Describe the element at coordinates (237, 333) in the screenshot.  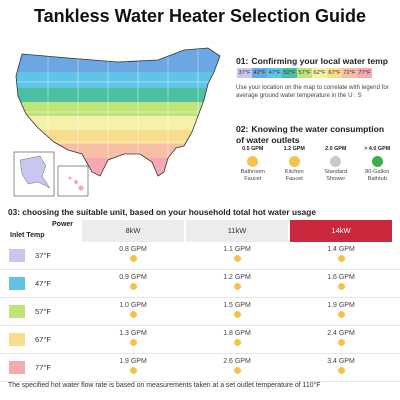
I see `flow-value: 1.8 GPM` at that location.